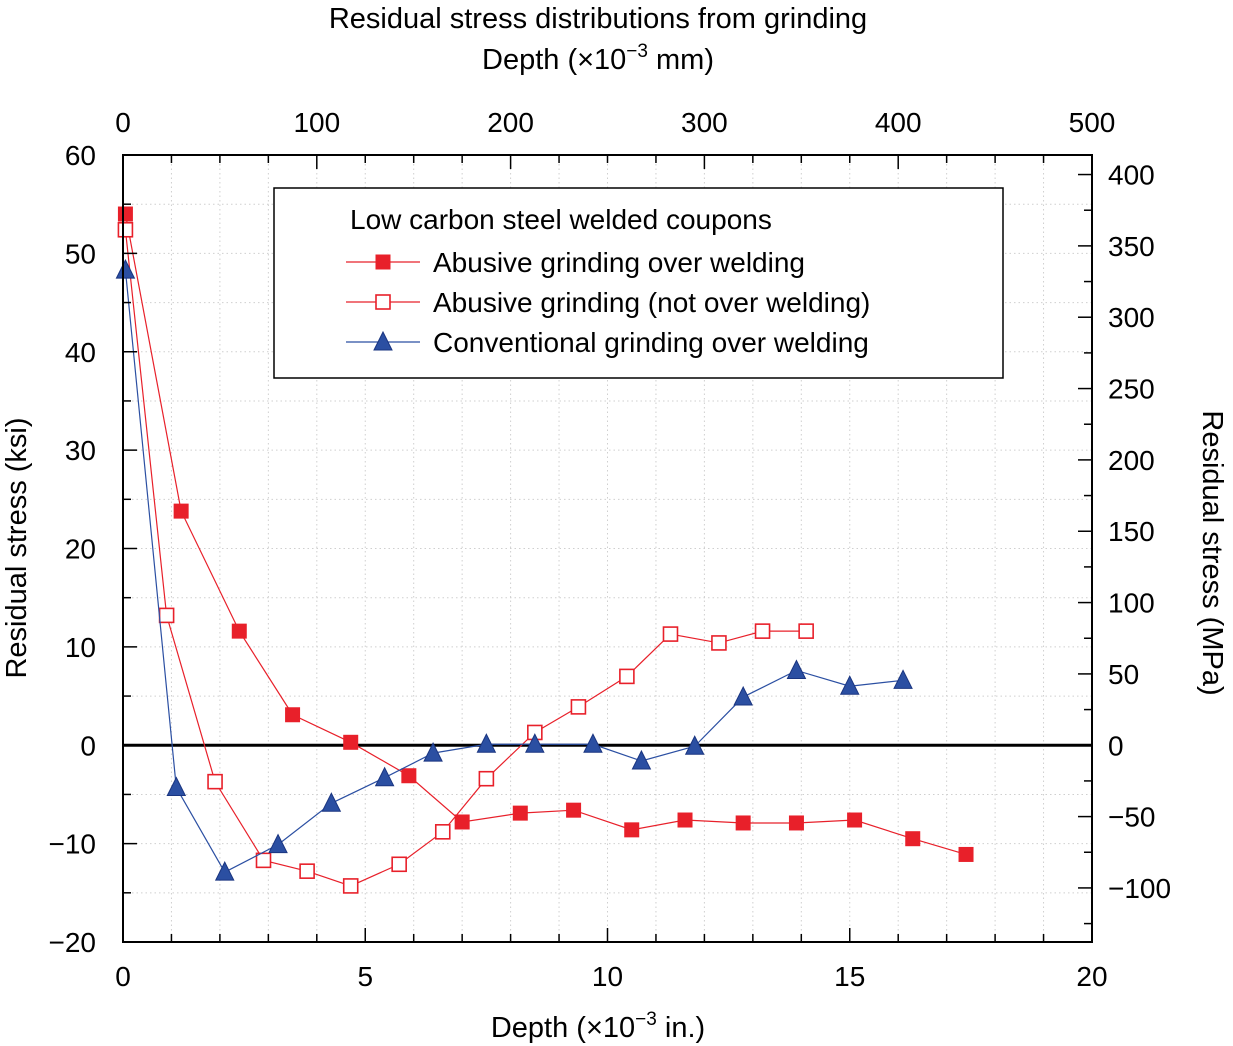  Describe the element at coordinates (704, 122) in the screenshot. I see `top-tick-label: 300` at that location.